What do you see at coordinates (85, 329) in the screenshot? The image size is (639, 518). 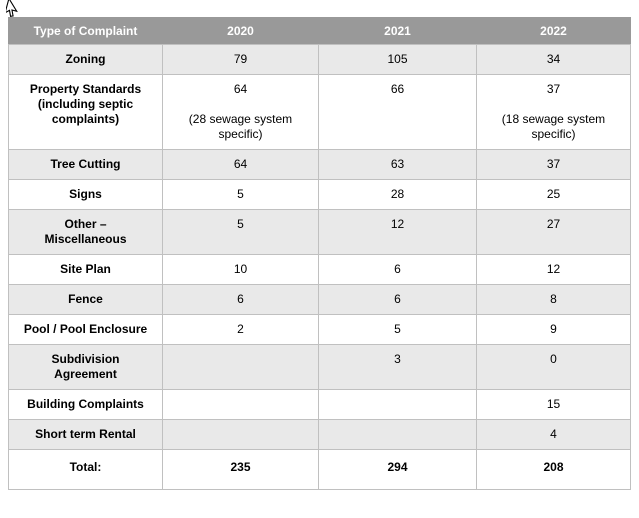 I see `row-label: Pool / Pool Enclosure` at bounding box center [85, 329].